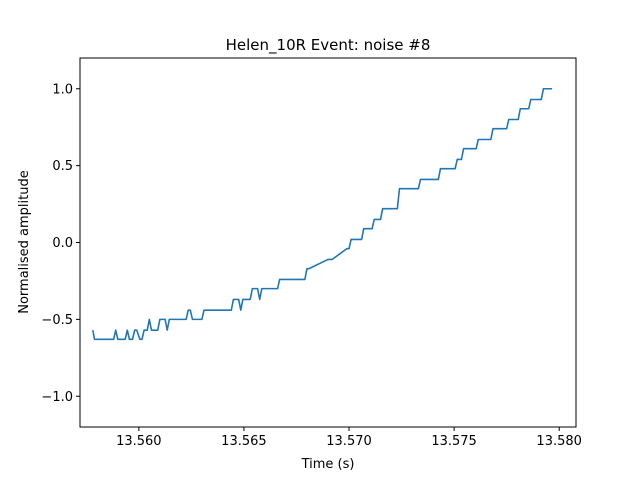 Image resolution: width=640 pixels, height=480 pixels. Describe the element at coordinates (24, 242) in the screenshot. I see `y-axis-label: Normalised amplitude` at that location.